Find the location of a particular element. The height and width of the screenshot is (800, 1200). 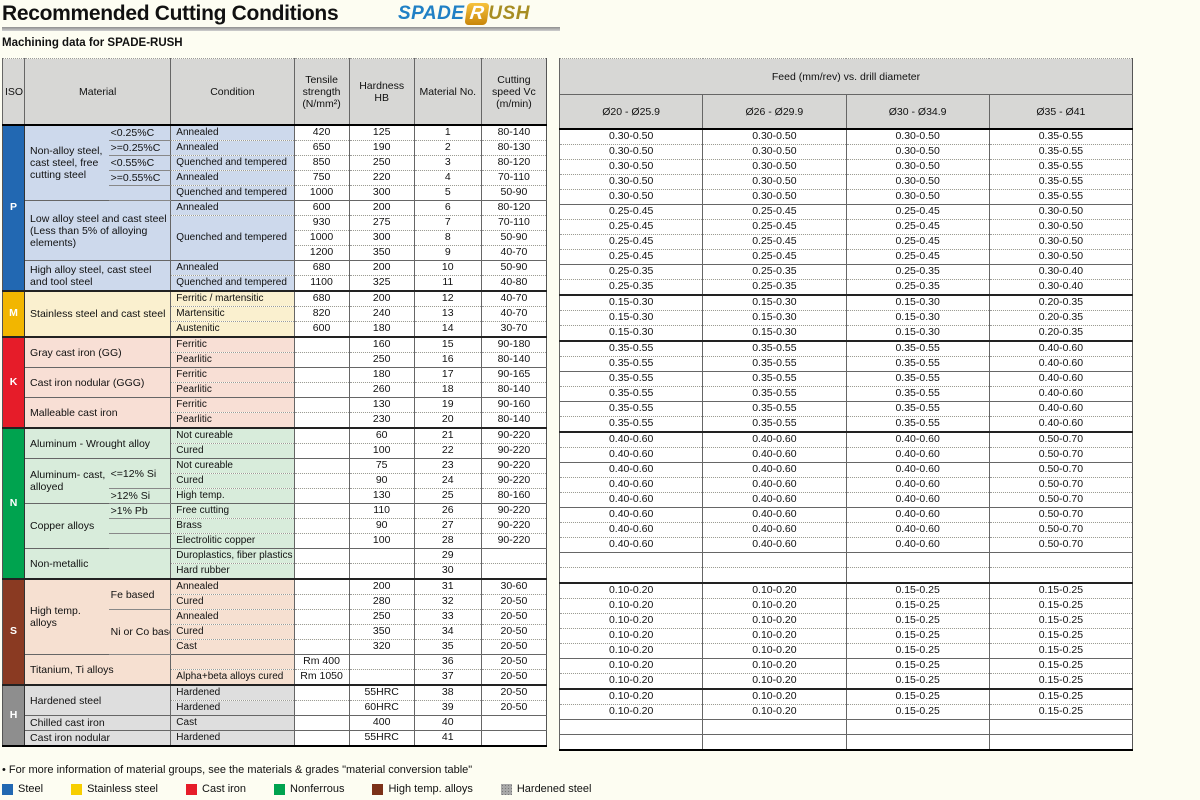

cell-feed-2: 0.10-0.20 is located at coordinates (774, 666).